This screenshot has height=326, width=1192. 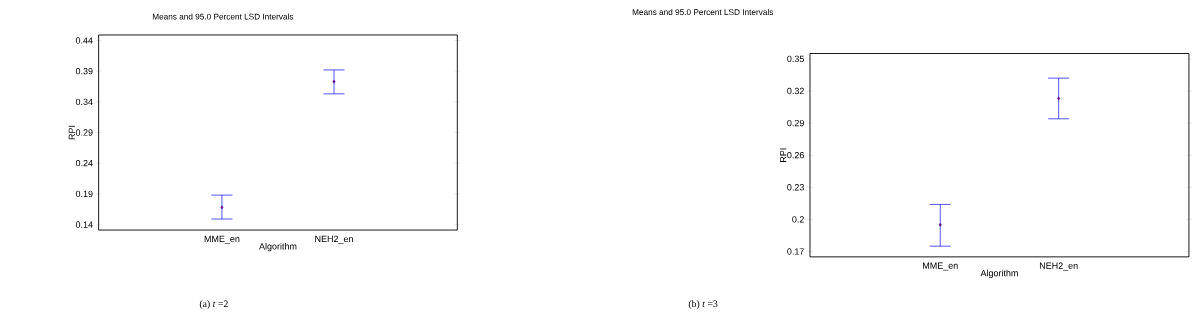 I want to click on y-tick-label: 0.2, so click(x=798, y=219).